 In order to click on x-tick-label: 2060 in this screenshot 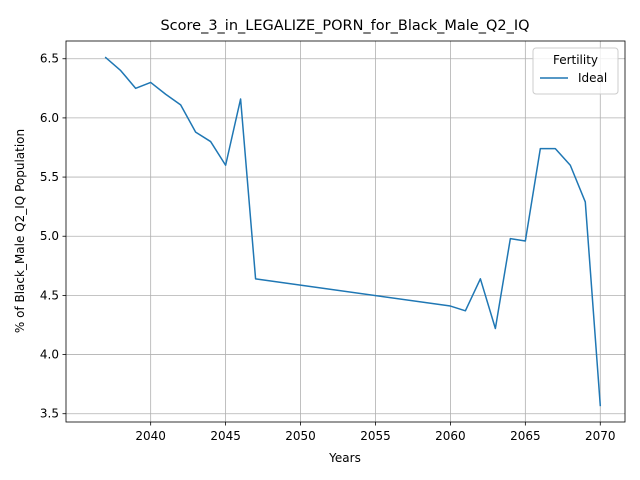, I will do `click(450, 436)`.